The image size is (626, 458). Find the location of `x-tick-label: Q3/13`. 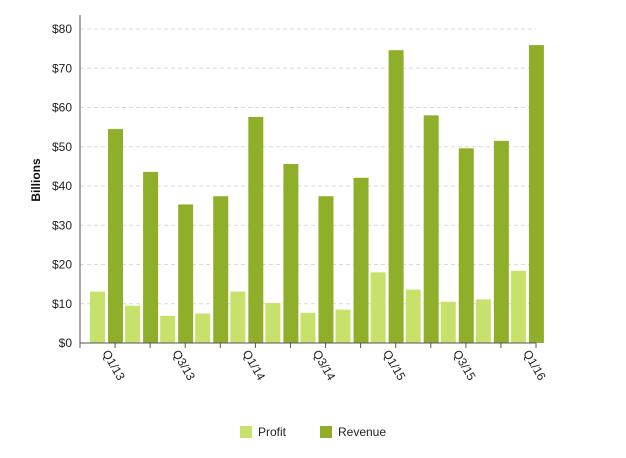

x-tick-label: Q3/13 is located at coordinates (184, 366).